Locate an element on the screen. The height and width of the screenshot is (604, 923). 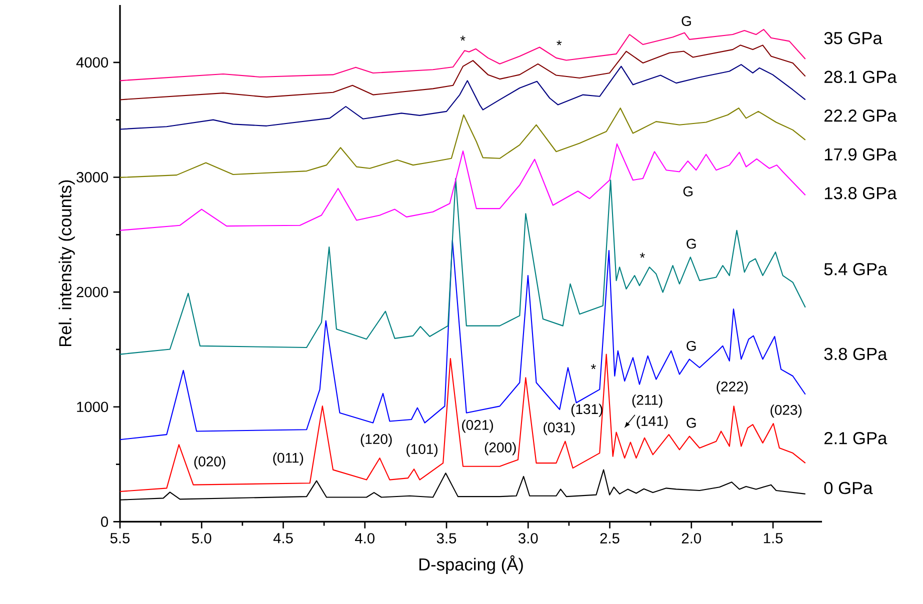
x-tick-label: 3.5 is located at coordinates (446, 538).